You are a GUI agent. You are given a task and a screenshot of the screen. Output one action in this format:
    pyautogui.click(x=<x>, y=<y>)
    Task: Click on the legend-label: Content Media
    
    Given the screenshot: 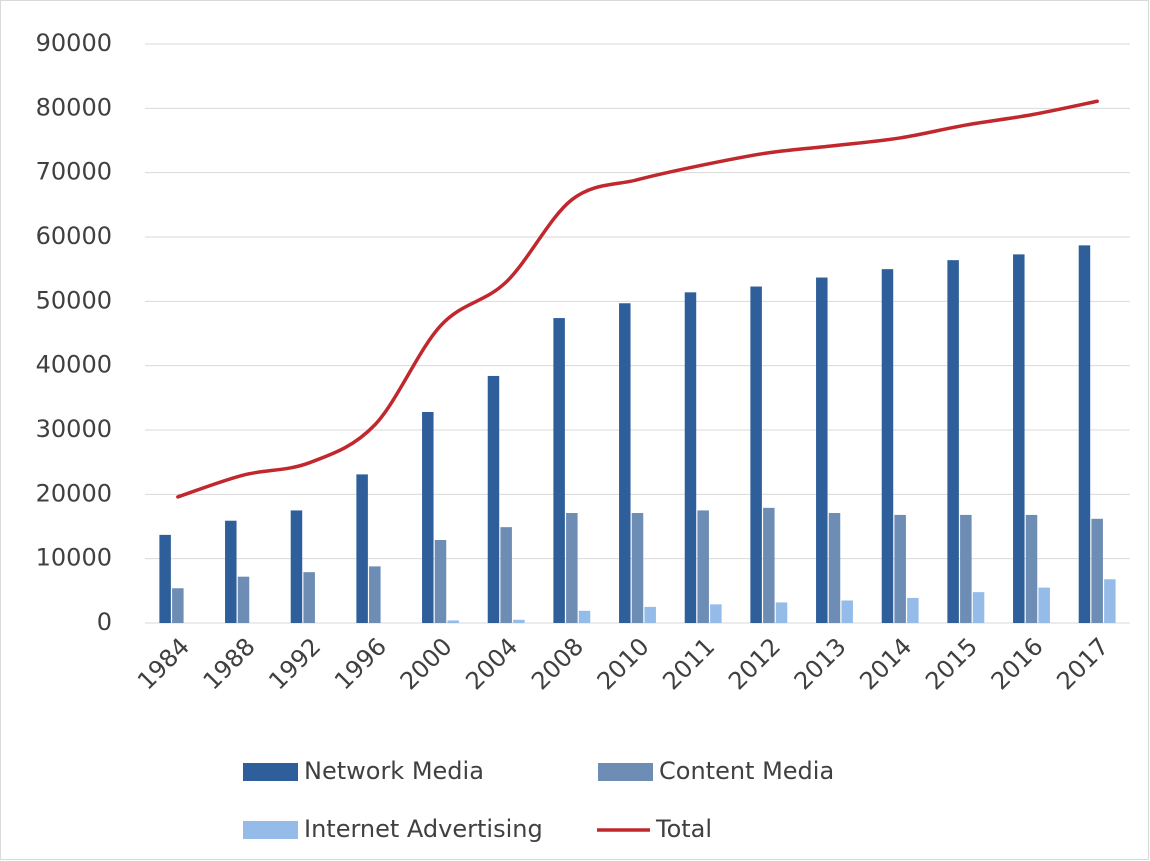 What is the action you would take?
    pyautogui.click(x=746, y=771)
    